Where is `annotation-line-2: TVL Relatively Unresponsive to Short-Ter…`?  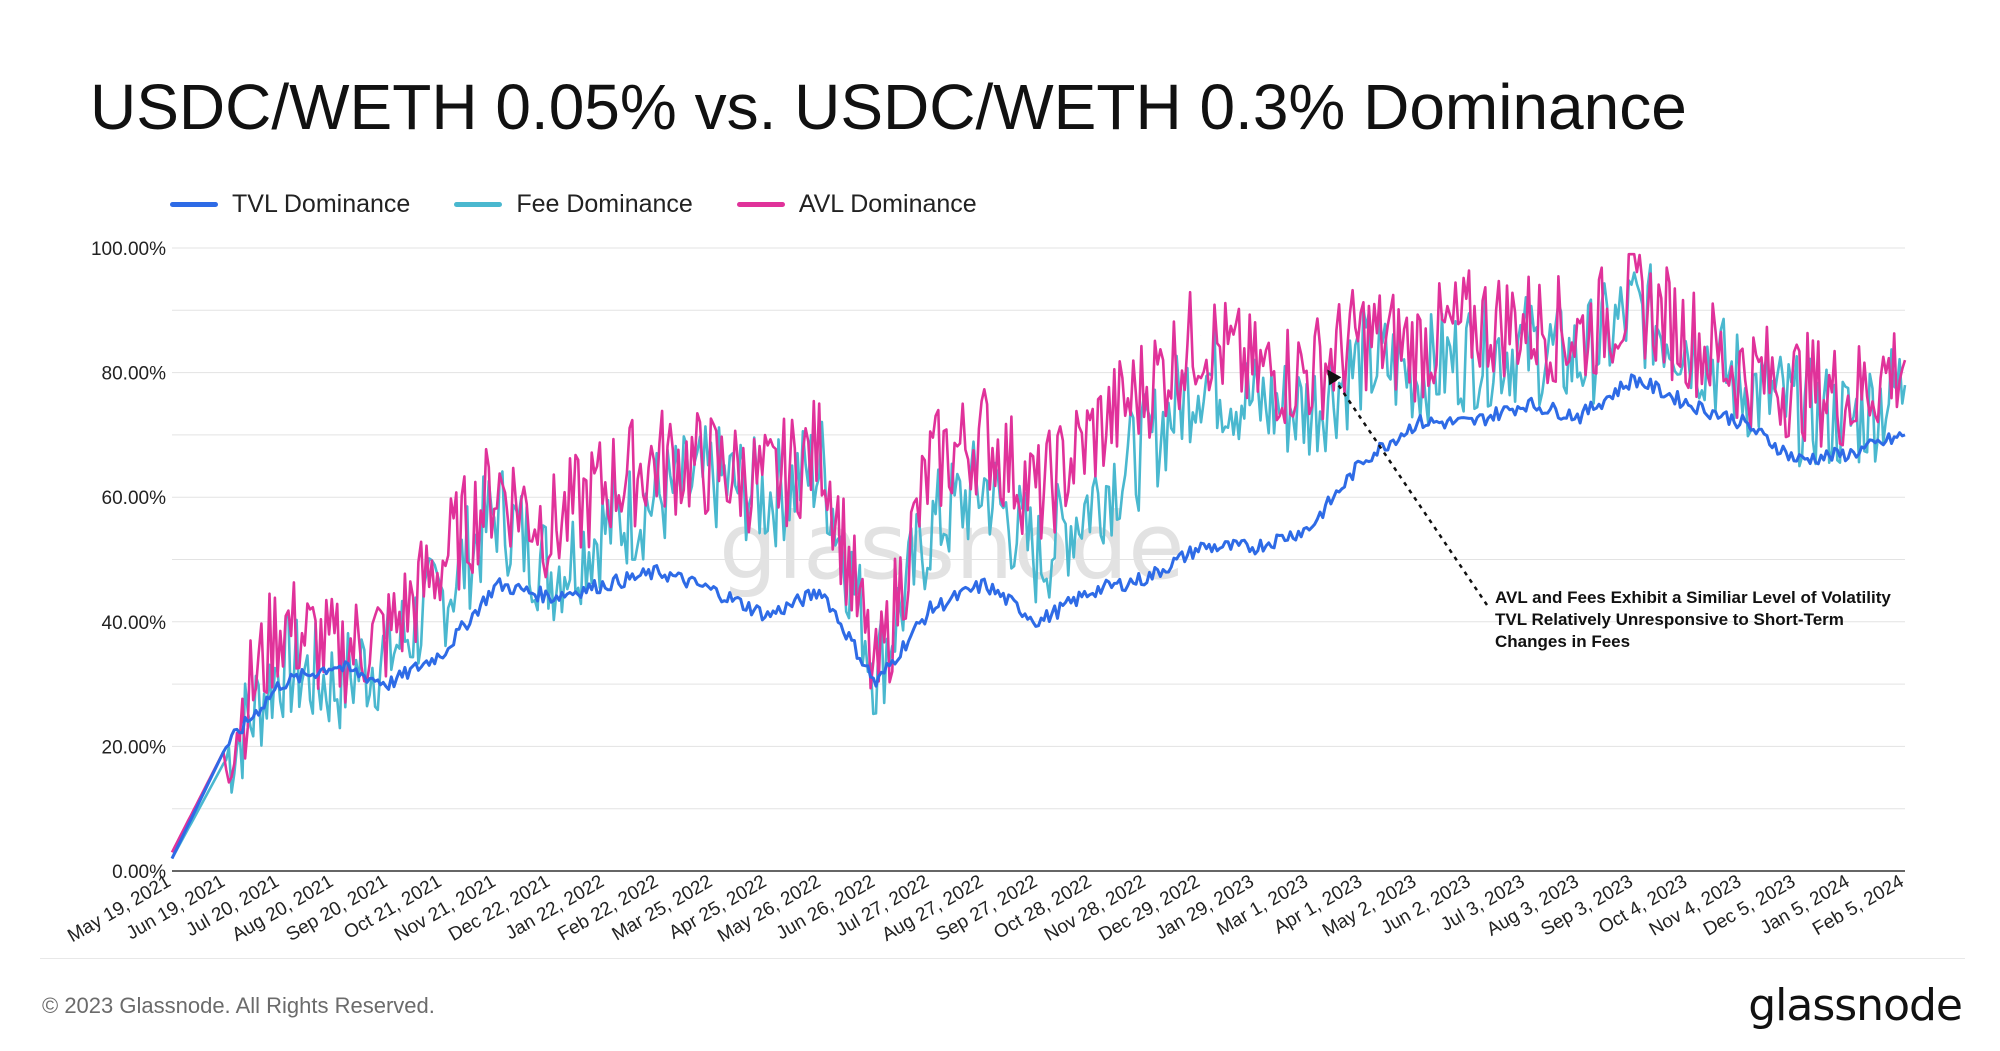
annotation-line-2: TVL Relatively Unresponsive to Short-Ter… is located at coordinates (1669, 619).